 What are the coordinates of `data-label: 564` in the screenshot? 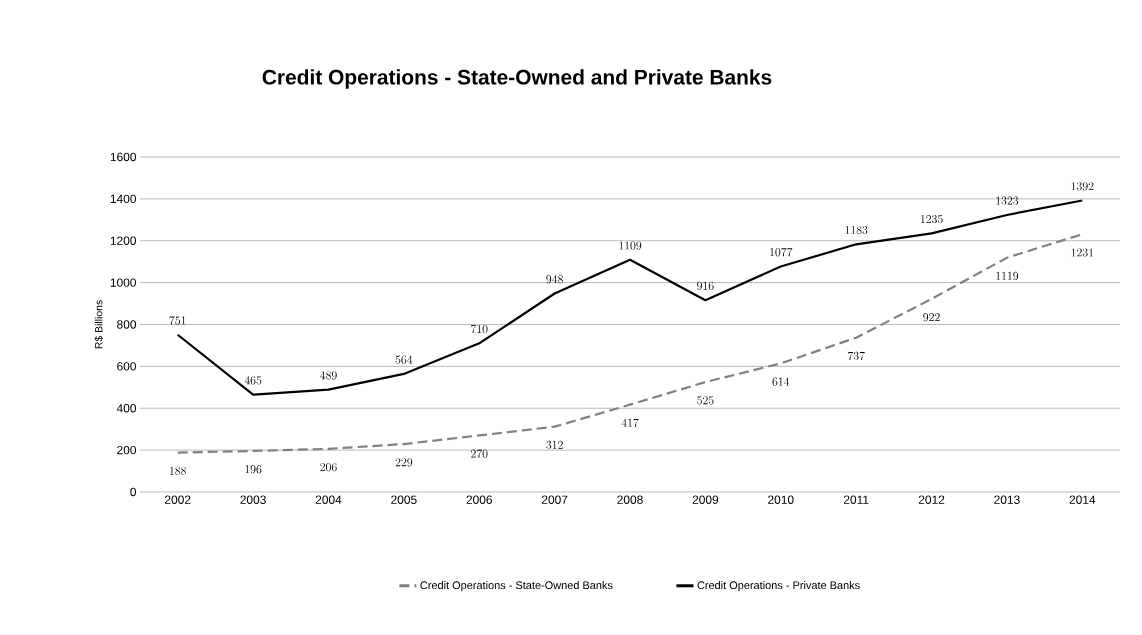 It's located at (404, 359).